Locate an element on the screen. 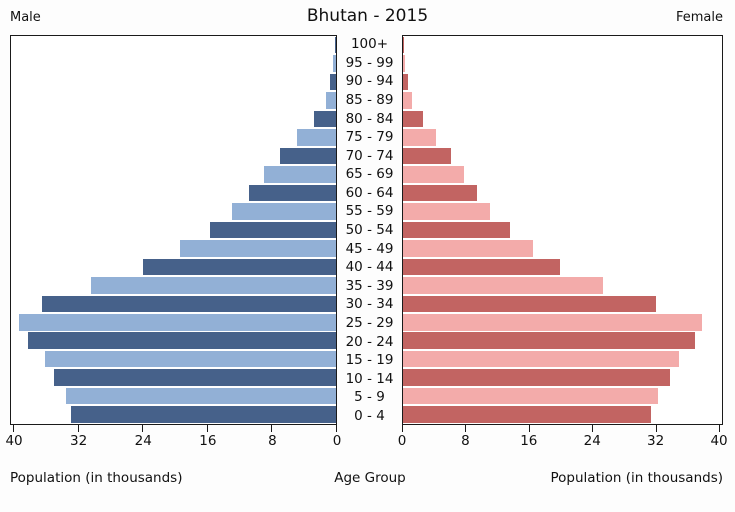  x-tick-label: 24 is located at coordinates (592, 441).